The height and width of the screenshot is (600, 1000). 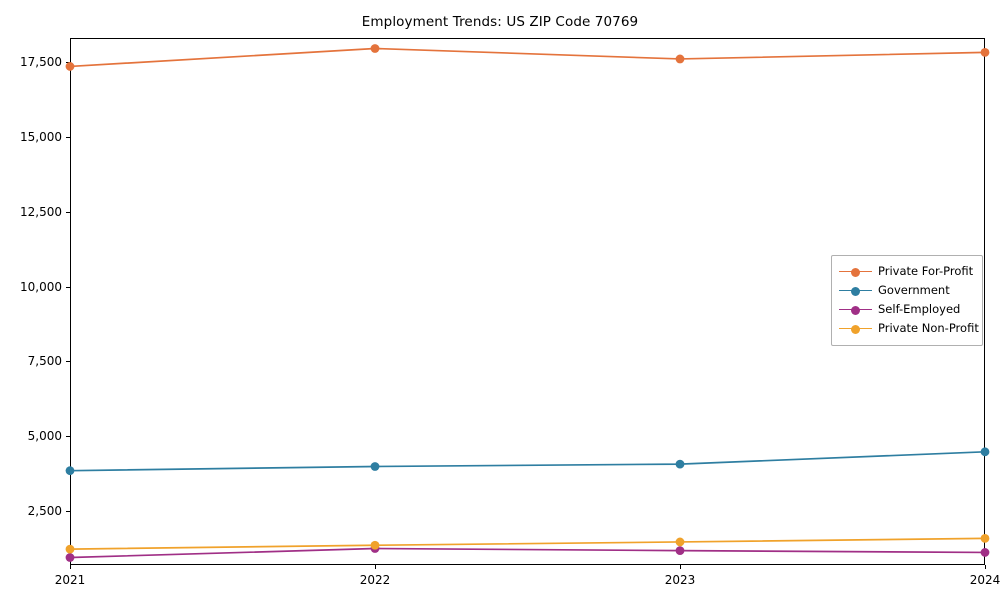 What do you see at coordinates (44, 511) in the screenshot?
I see `y-tick-label: 2,500` at bounding box center [44, 511].